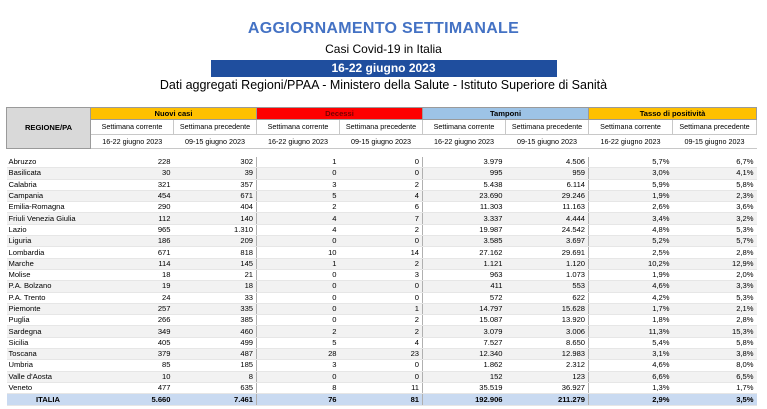 This screenshot has height=409, width=767. What do you see at coordinates (48, 320) in the screenshot?
I see `region-name: Puglia` at bounding box center [48, 320].